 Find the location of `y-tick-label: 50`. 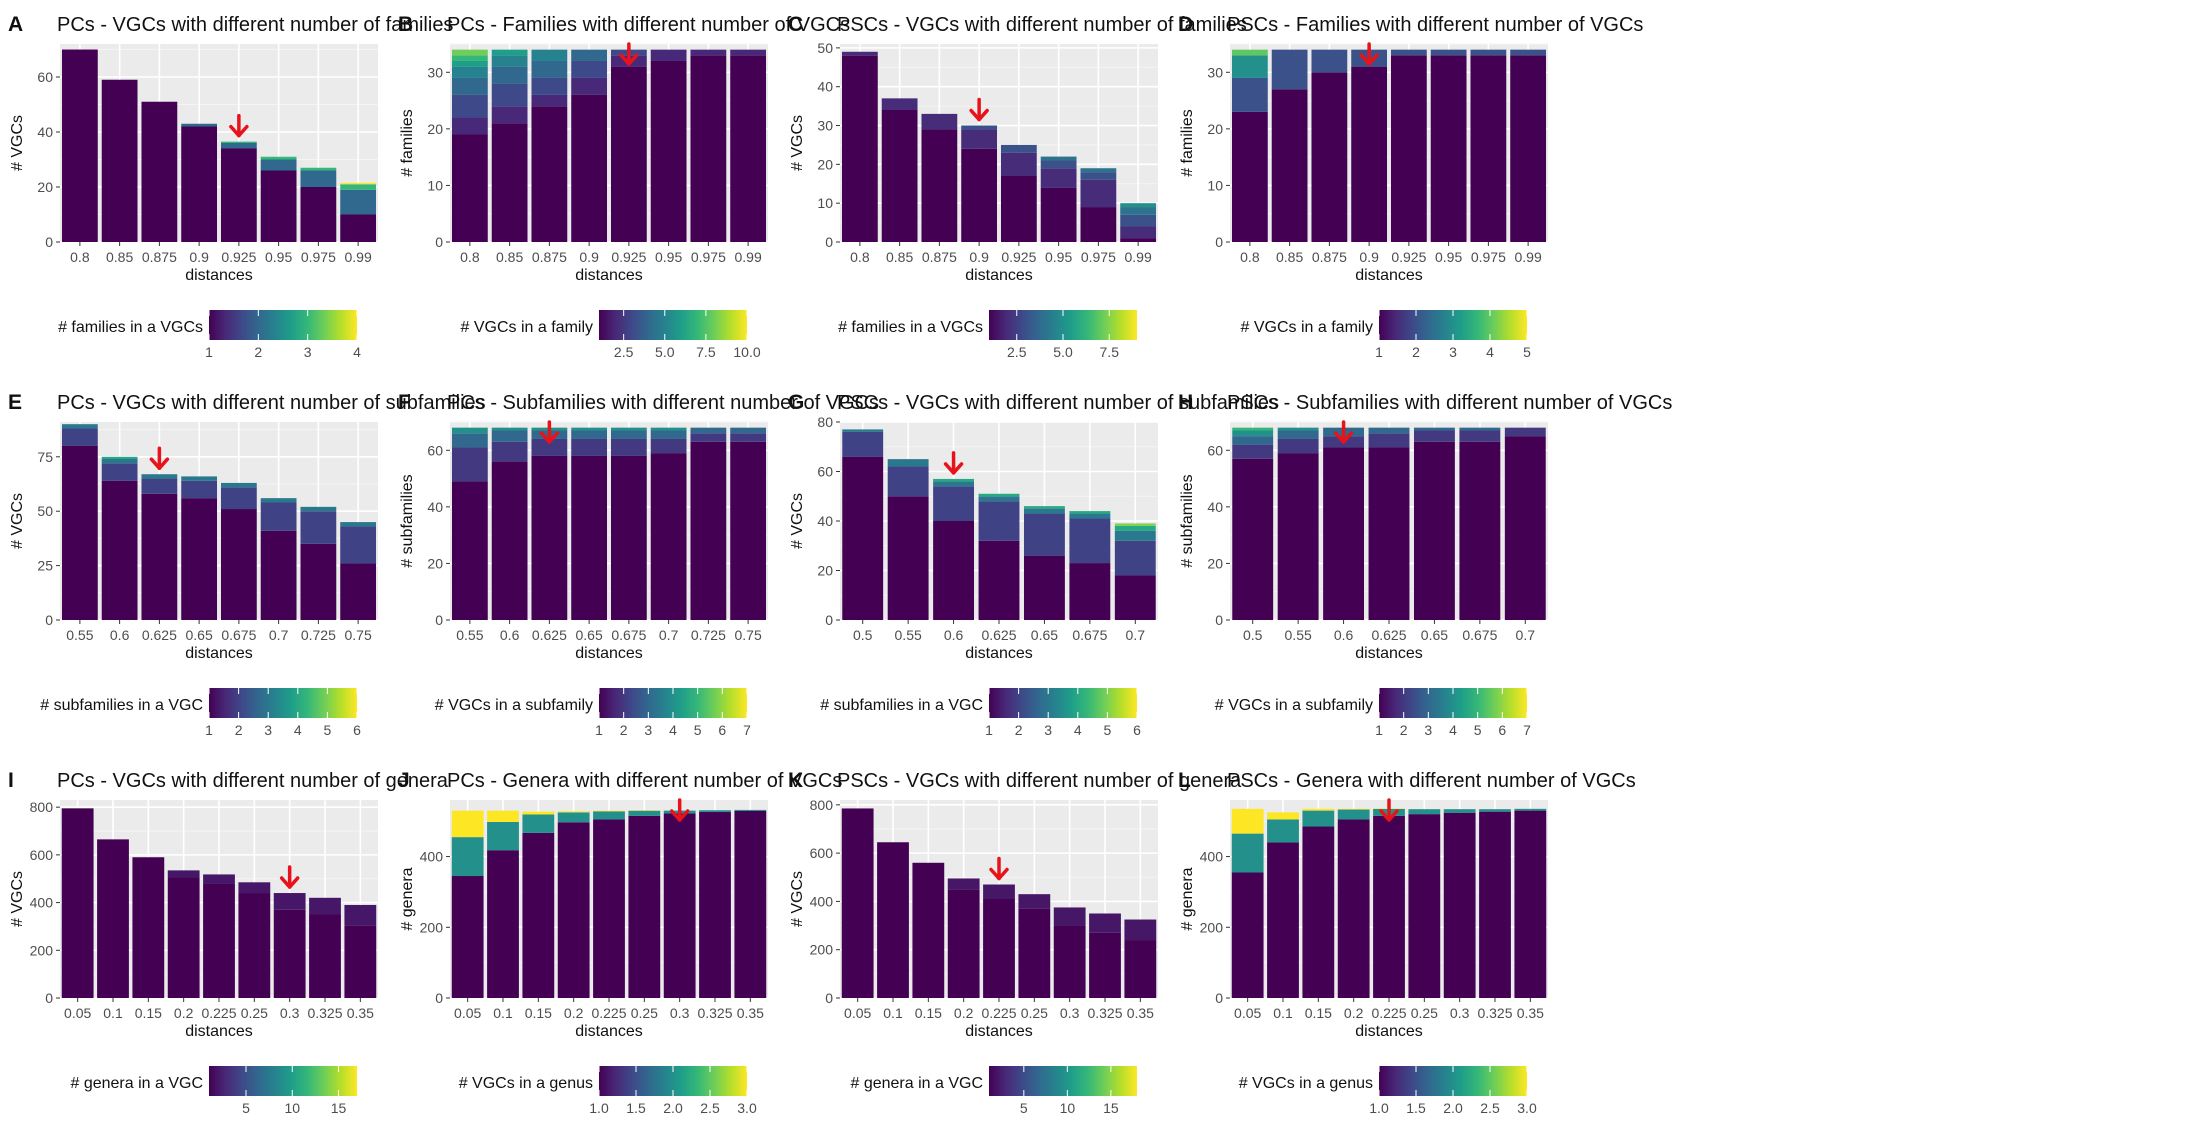

y-tick-label: 50 is located at coordinates (45, 511).